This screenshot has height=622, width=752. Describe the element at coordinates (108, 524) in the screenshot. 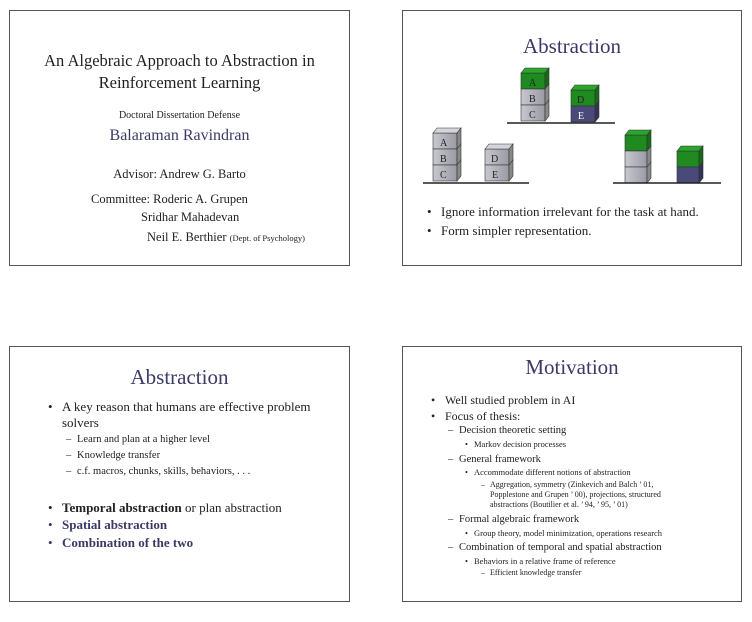

I see `slide3-bullet-spatial: • Spatial abstraction` at that location.